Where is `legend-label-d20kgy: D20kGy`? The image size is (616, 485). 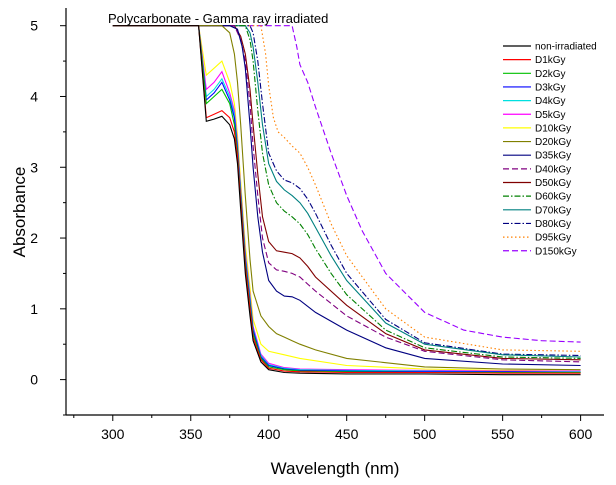
legend-label-d20kgy: D20kGy is located at coordinates (553, 142).